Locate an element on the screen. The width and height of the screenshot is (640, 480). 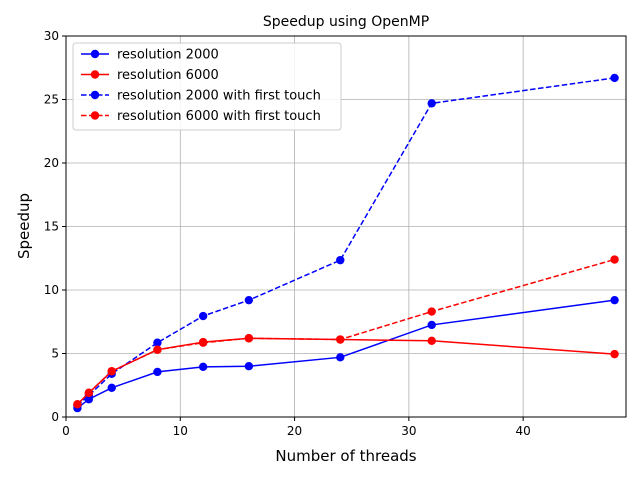
legend-entry: resolution 6000 with first touch is located at coordinates (201, 116).